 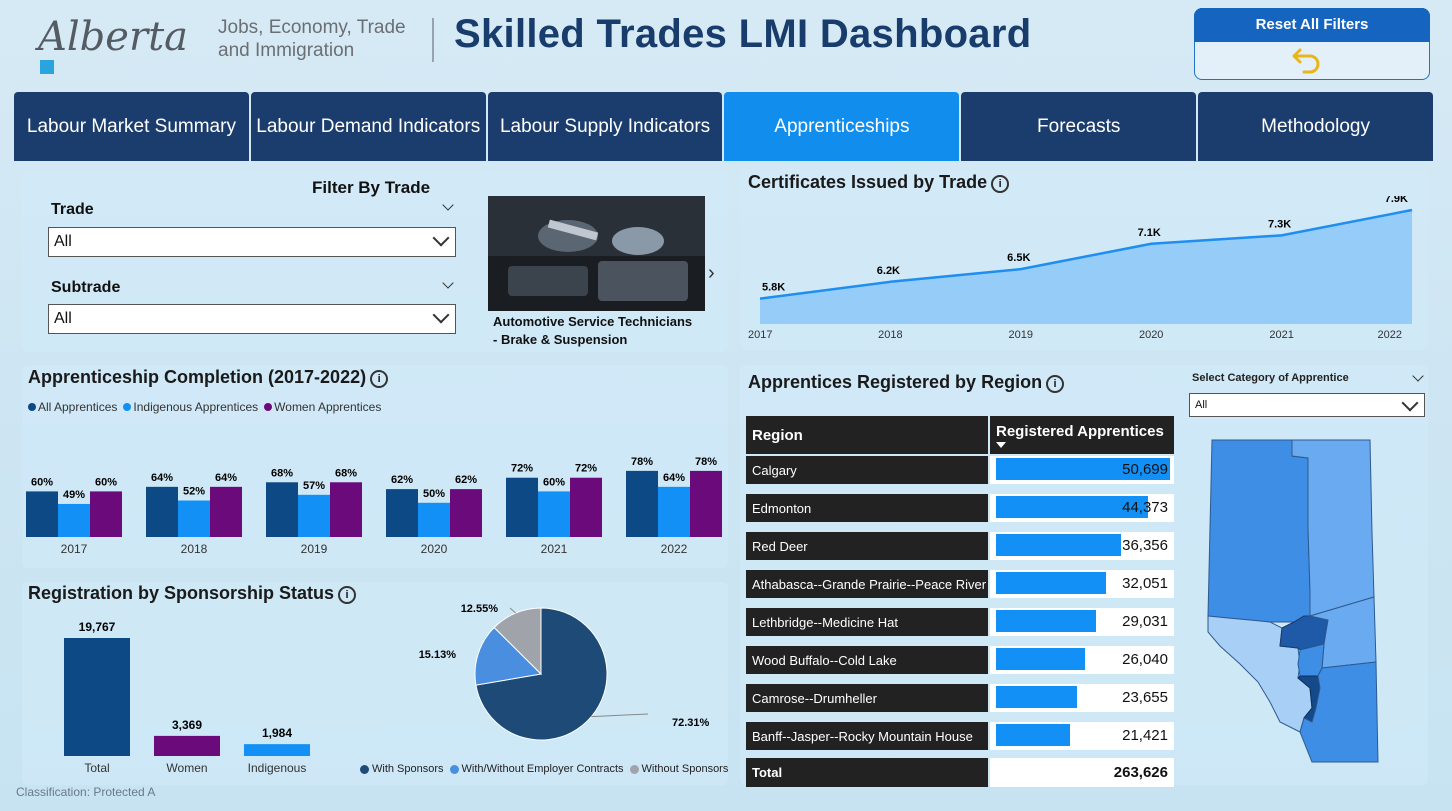 What do you see at coordinates (181, 593) in the screenshot?
I see `sponsorship-title-text: Registration by Sponsorship Status` at bounding box center [181, 593].